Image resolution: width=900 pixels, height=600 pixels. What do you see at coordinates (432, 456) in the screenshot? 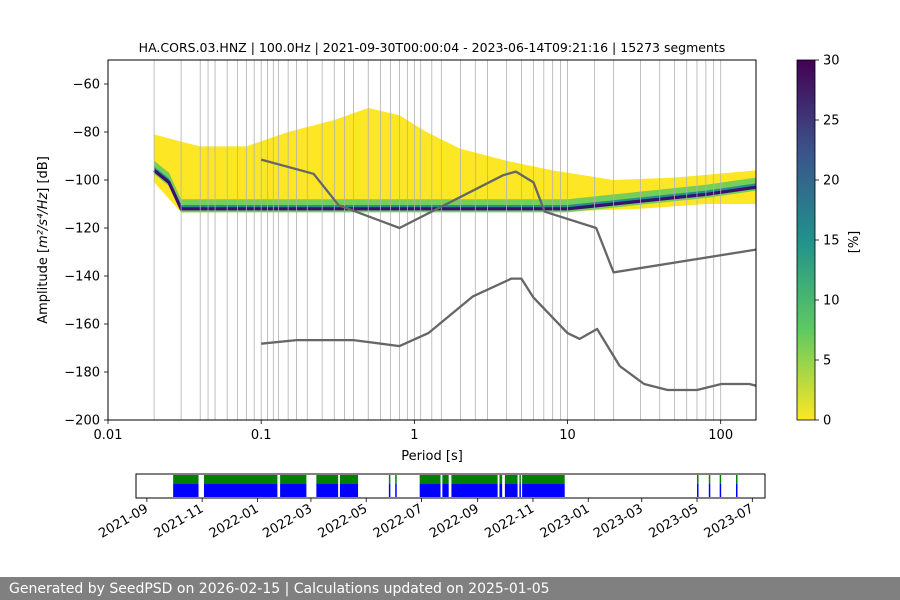
I see `x-axis-label: Period [s]` at bounding box center [432, 456].